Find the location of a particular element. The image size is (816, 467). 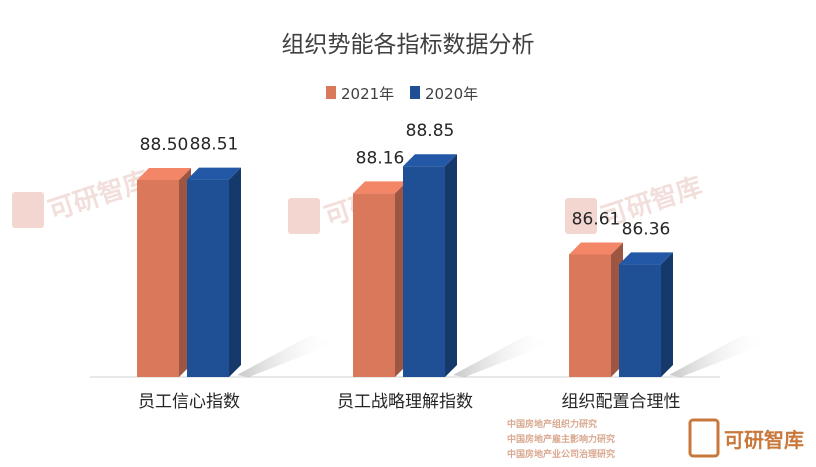

watermark-logo-left: 可研智库 is located at coordinates (82, 197).